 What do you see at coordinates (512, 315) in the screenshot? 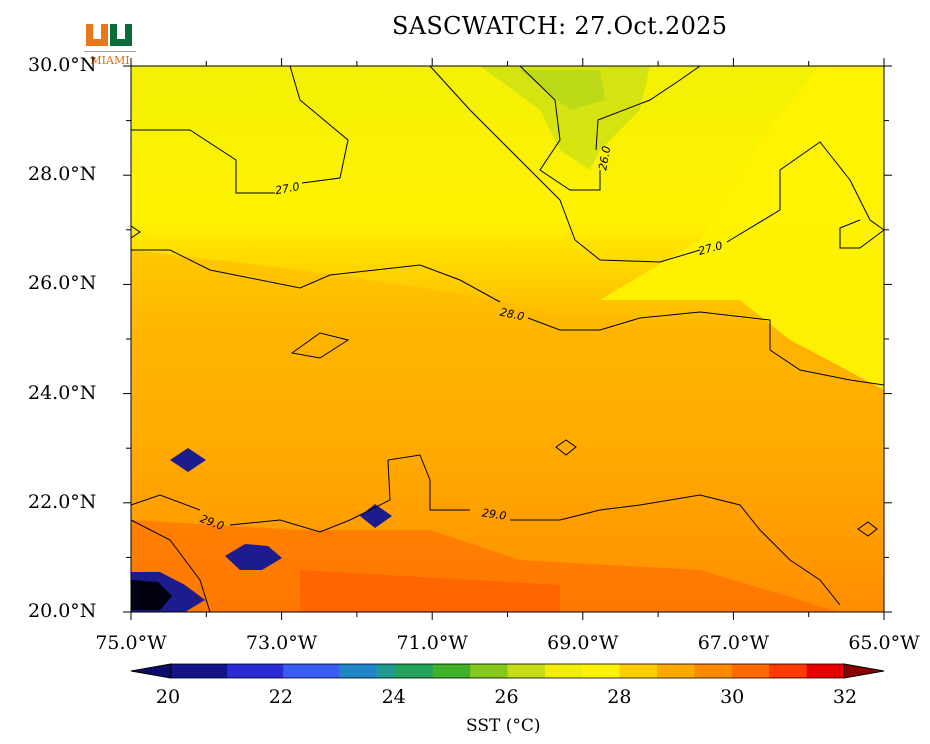
I see `contour-label: 28.0` at bounding box center [512, 315].